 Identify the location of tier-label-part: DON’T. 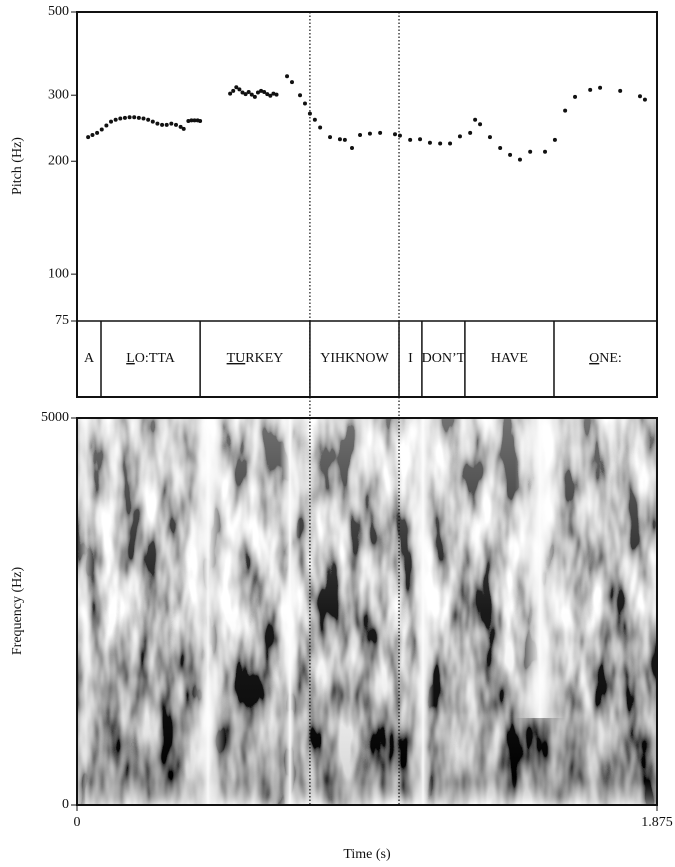
(444, 358).